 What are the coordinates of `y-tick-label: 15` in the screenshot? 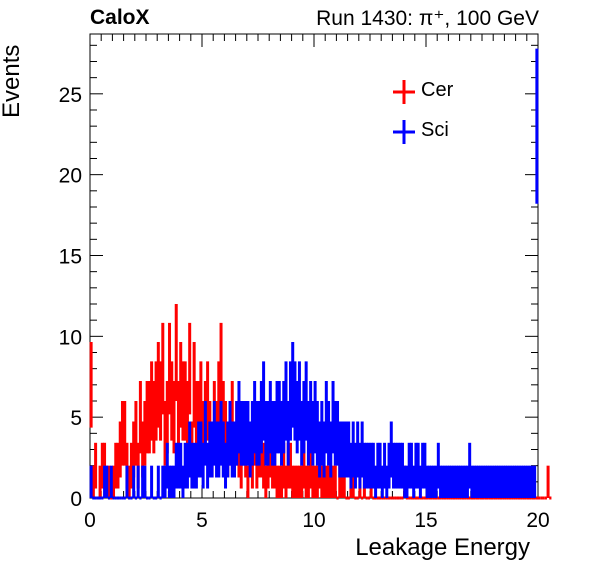 It's located at (70, 256).